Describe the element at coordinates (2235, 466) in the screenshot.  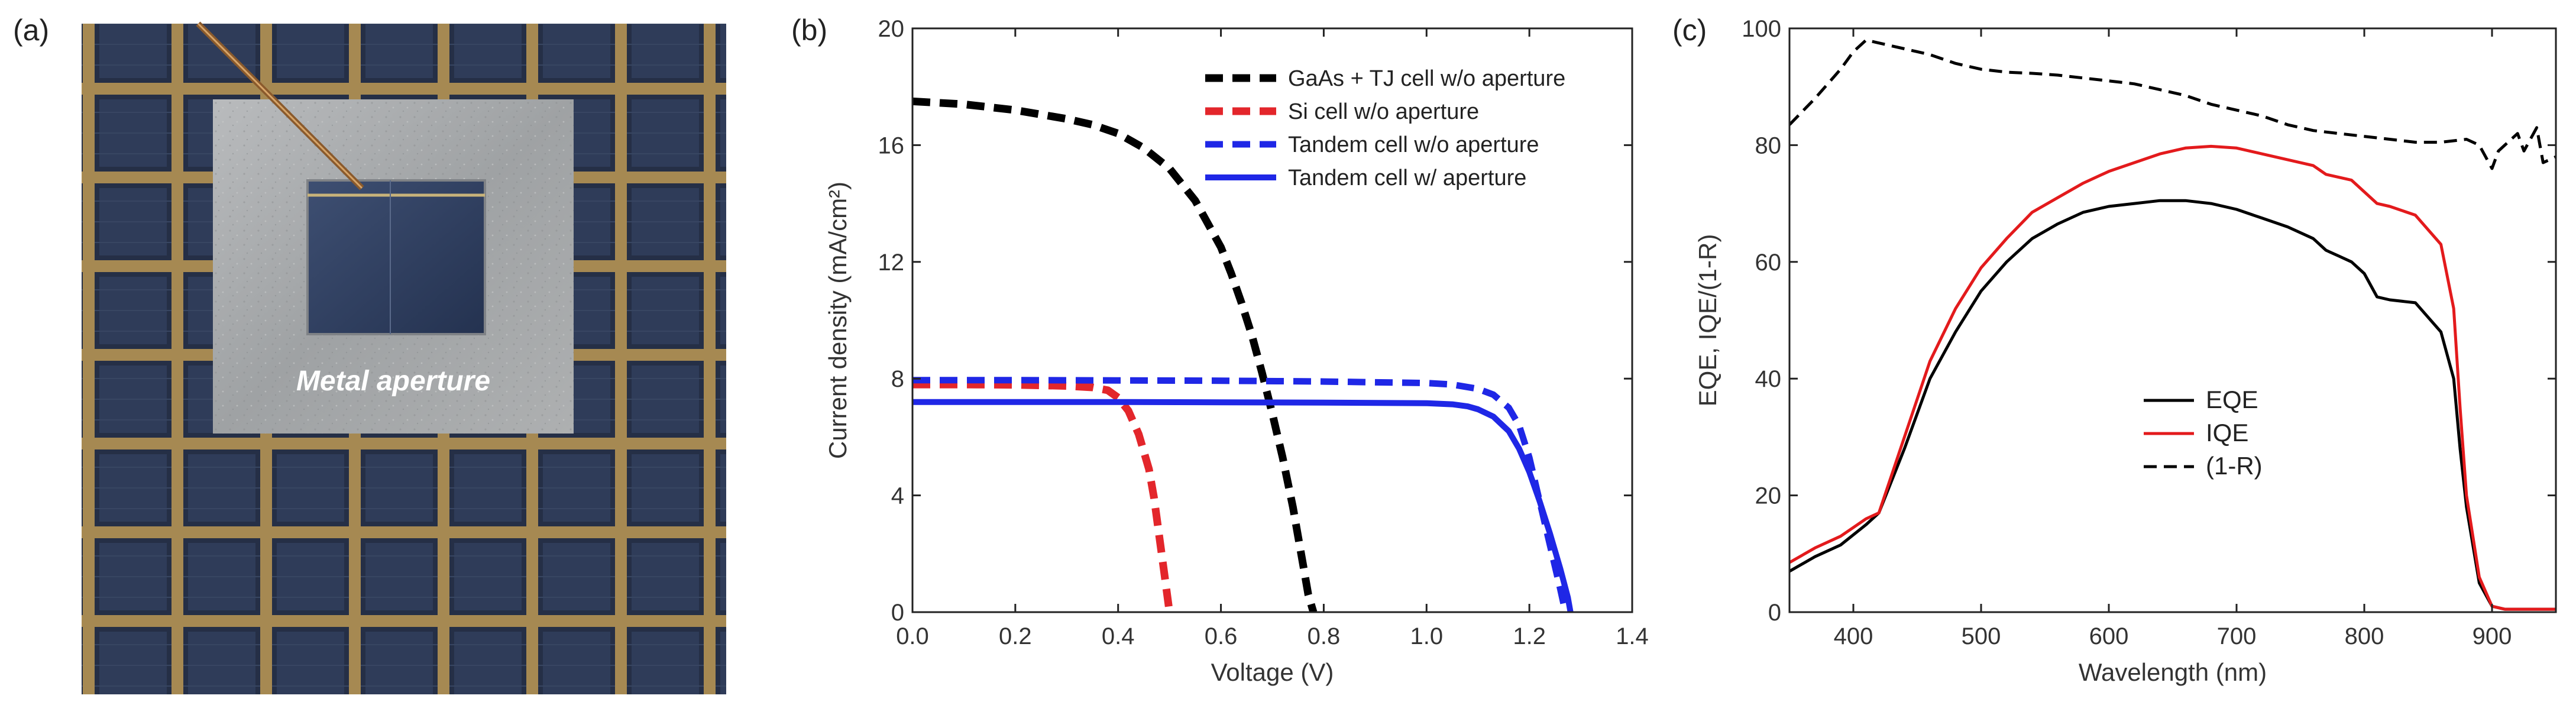
I see `legend-label-1-r: (1-R)` at that location.